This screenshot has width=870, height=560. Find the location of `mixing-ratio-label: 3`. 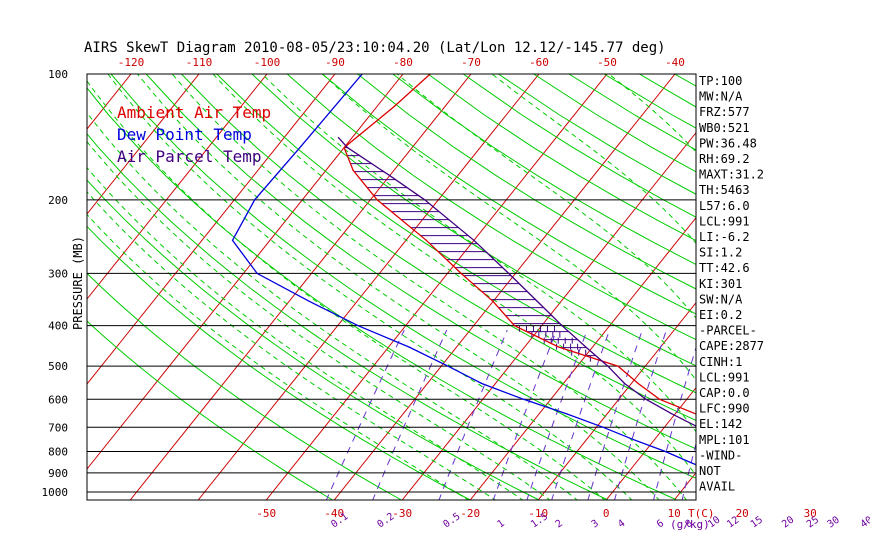

mixing-ratio-label: 3 is located at coordinates (595, 524).